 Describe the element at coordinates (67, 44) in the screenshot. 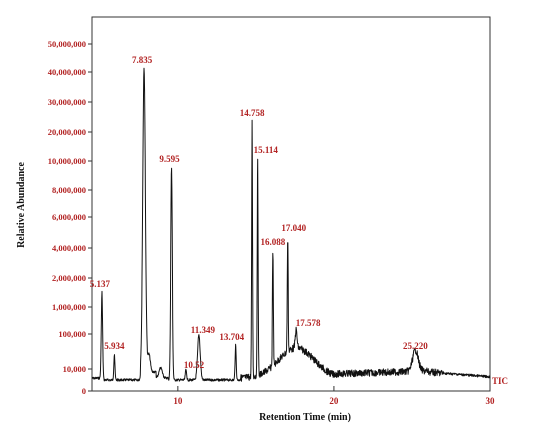

I see `y-tick-label: 50,000,000` at that location.